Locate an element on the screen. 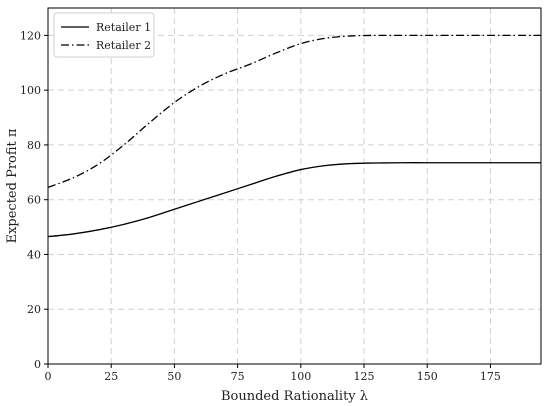 The image size is (550, 406). y-axis: 0 20 40 60 80 100 120 is located at coordinates (34, 200).